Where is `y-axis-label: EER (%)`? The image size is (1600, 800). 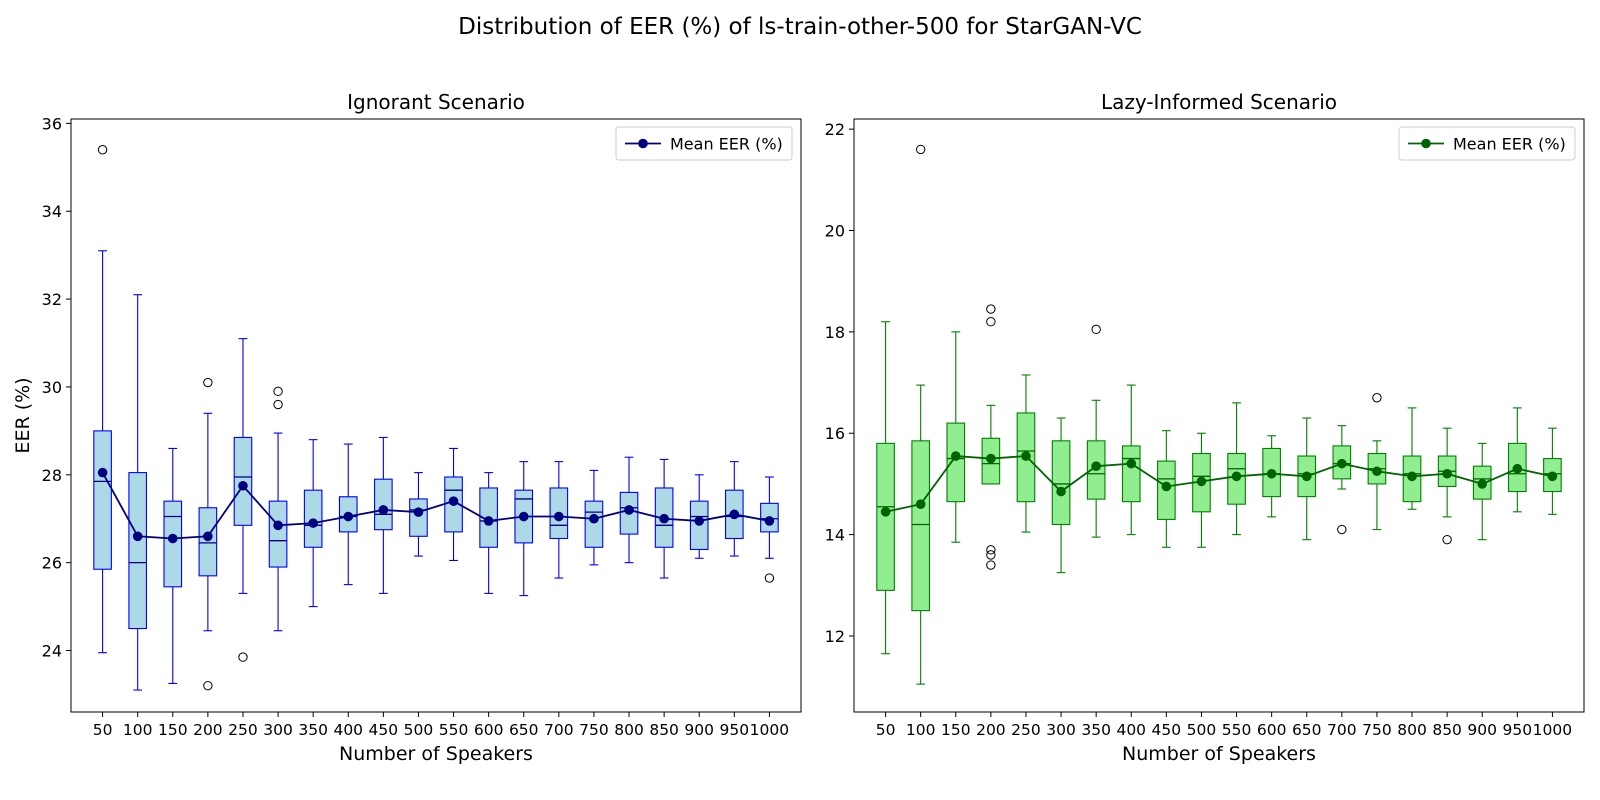
y-axis-label: EER (%) is located at coordinates (23, 415).